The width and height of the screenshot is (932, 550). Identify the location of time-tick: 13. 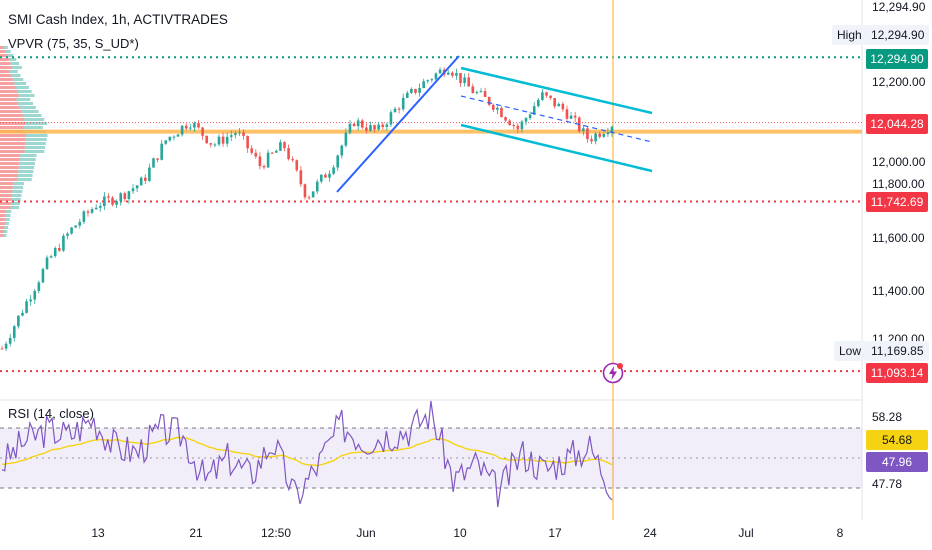
(98, 533).